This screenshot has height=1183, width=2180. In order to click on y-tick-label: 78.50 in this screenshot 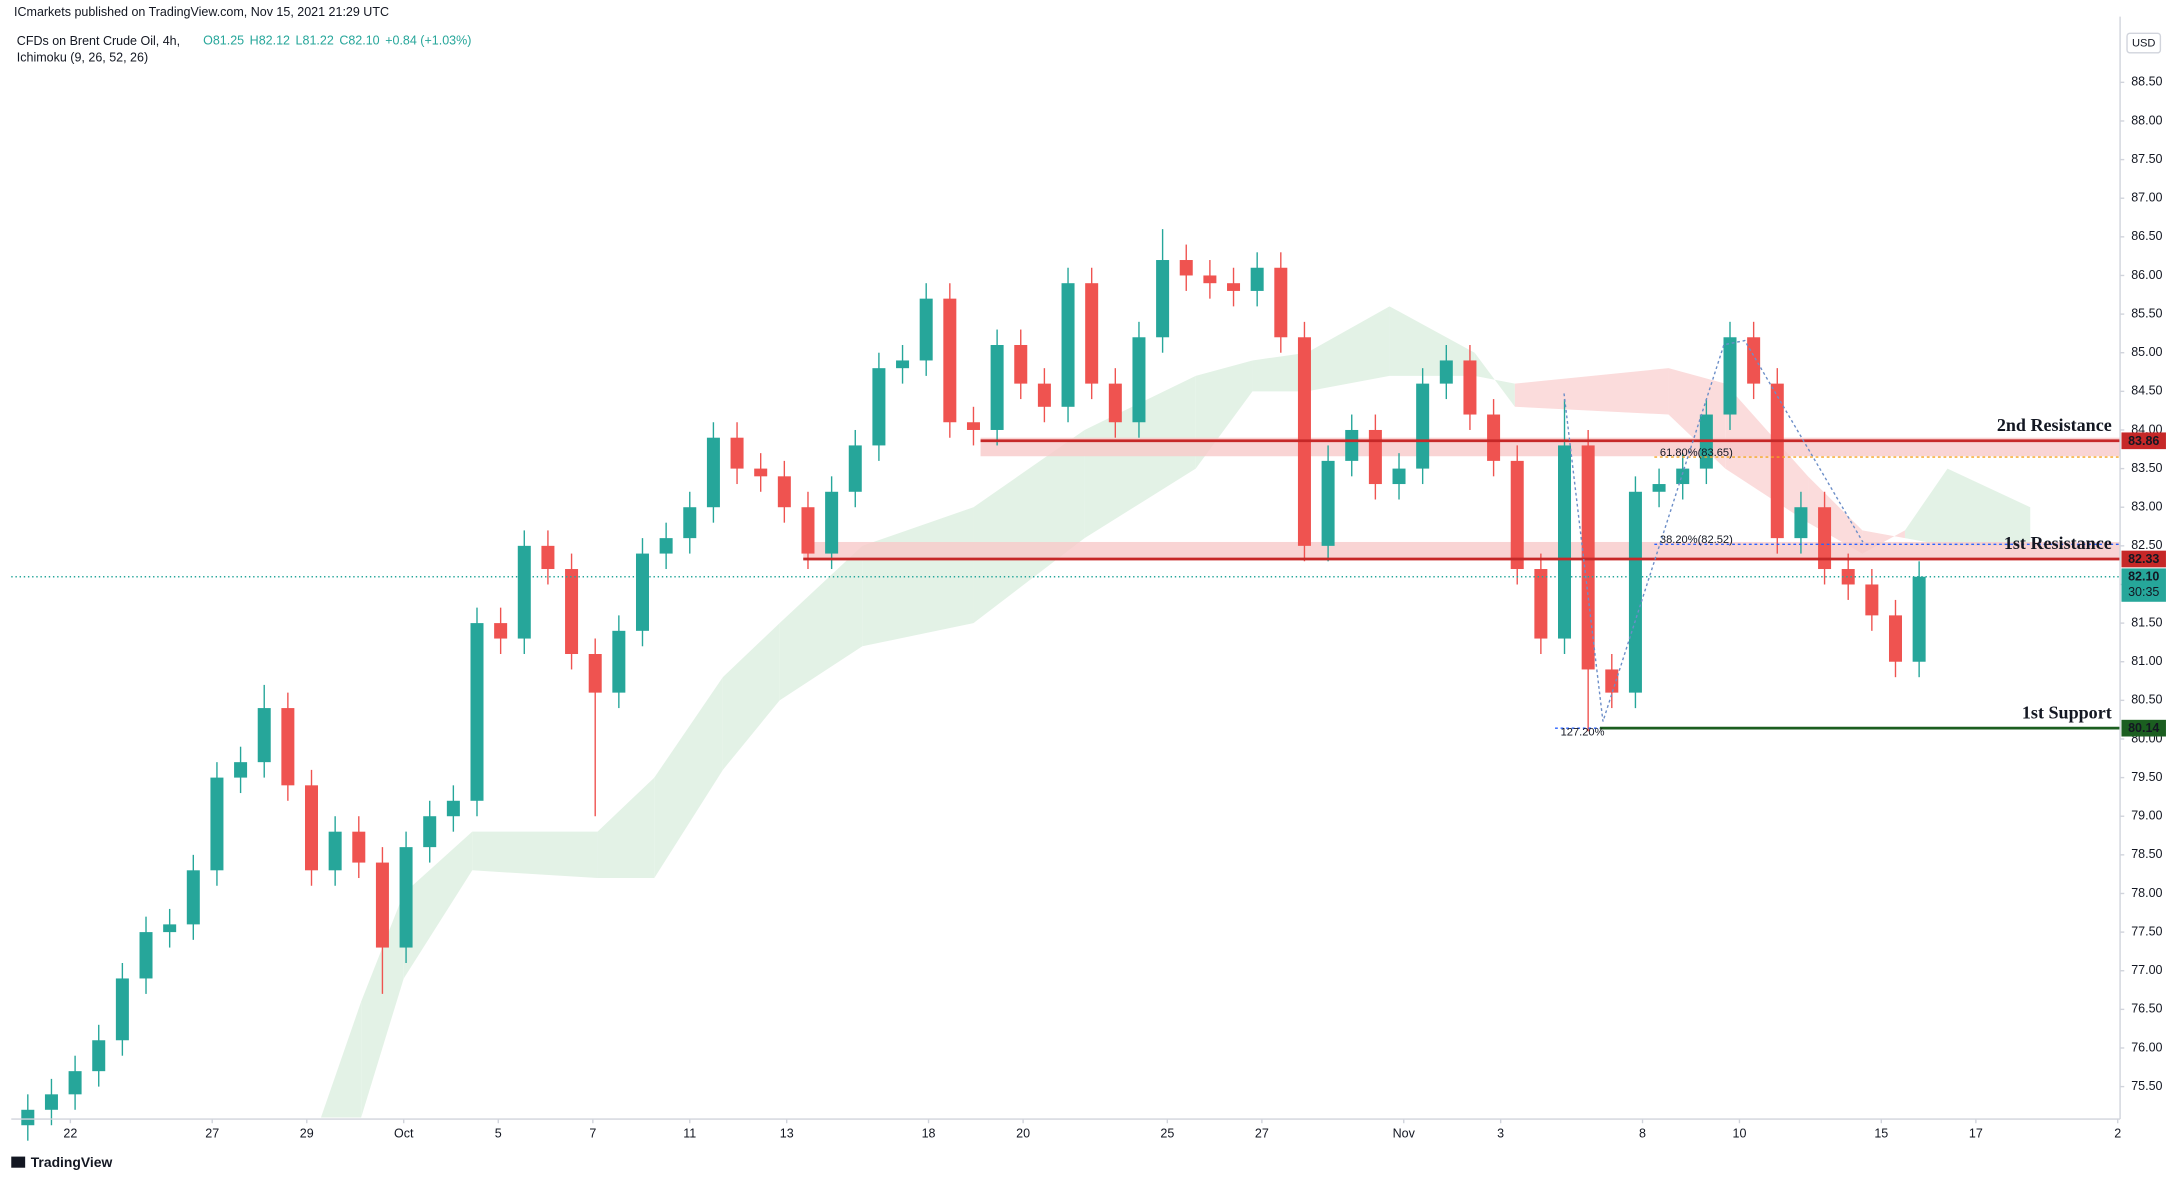, I will do `click(2146, 854)`.